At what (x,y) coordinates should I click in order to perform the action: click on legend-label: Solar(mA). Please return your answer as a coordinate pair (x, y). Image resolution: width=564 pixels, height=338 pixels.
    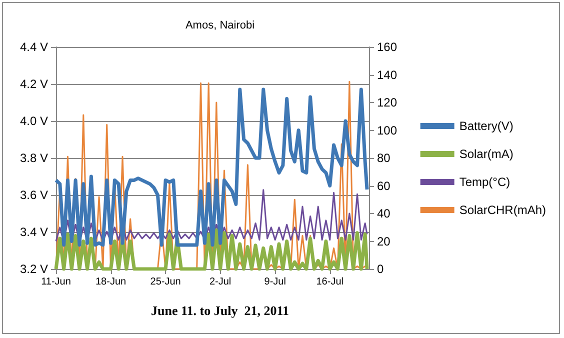
    Looking at the image, I should click on (486, 154).